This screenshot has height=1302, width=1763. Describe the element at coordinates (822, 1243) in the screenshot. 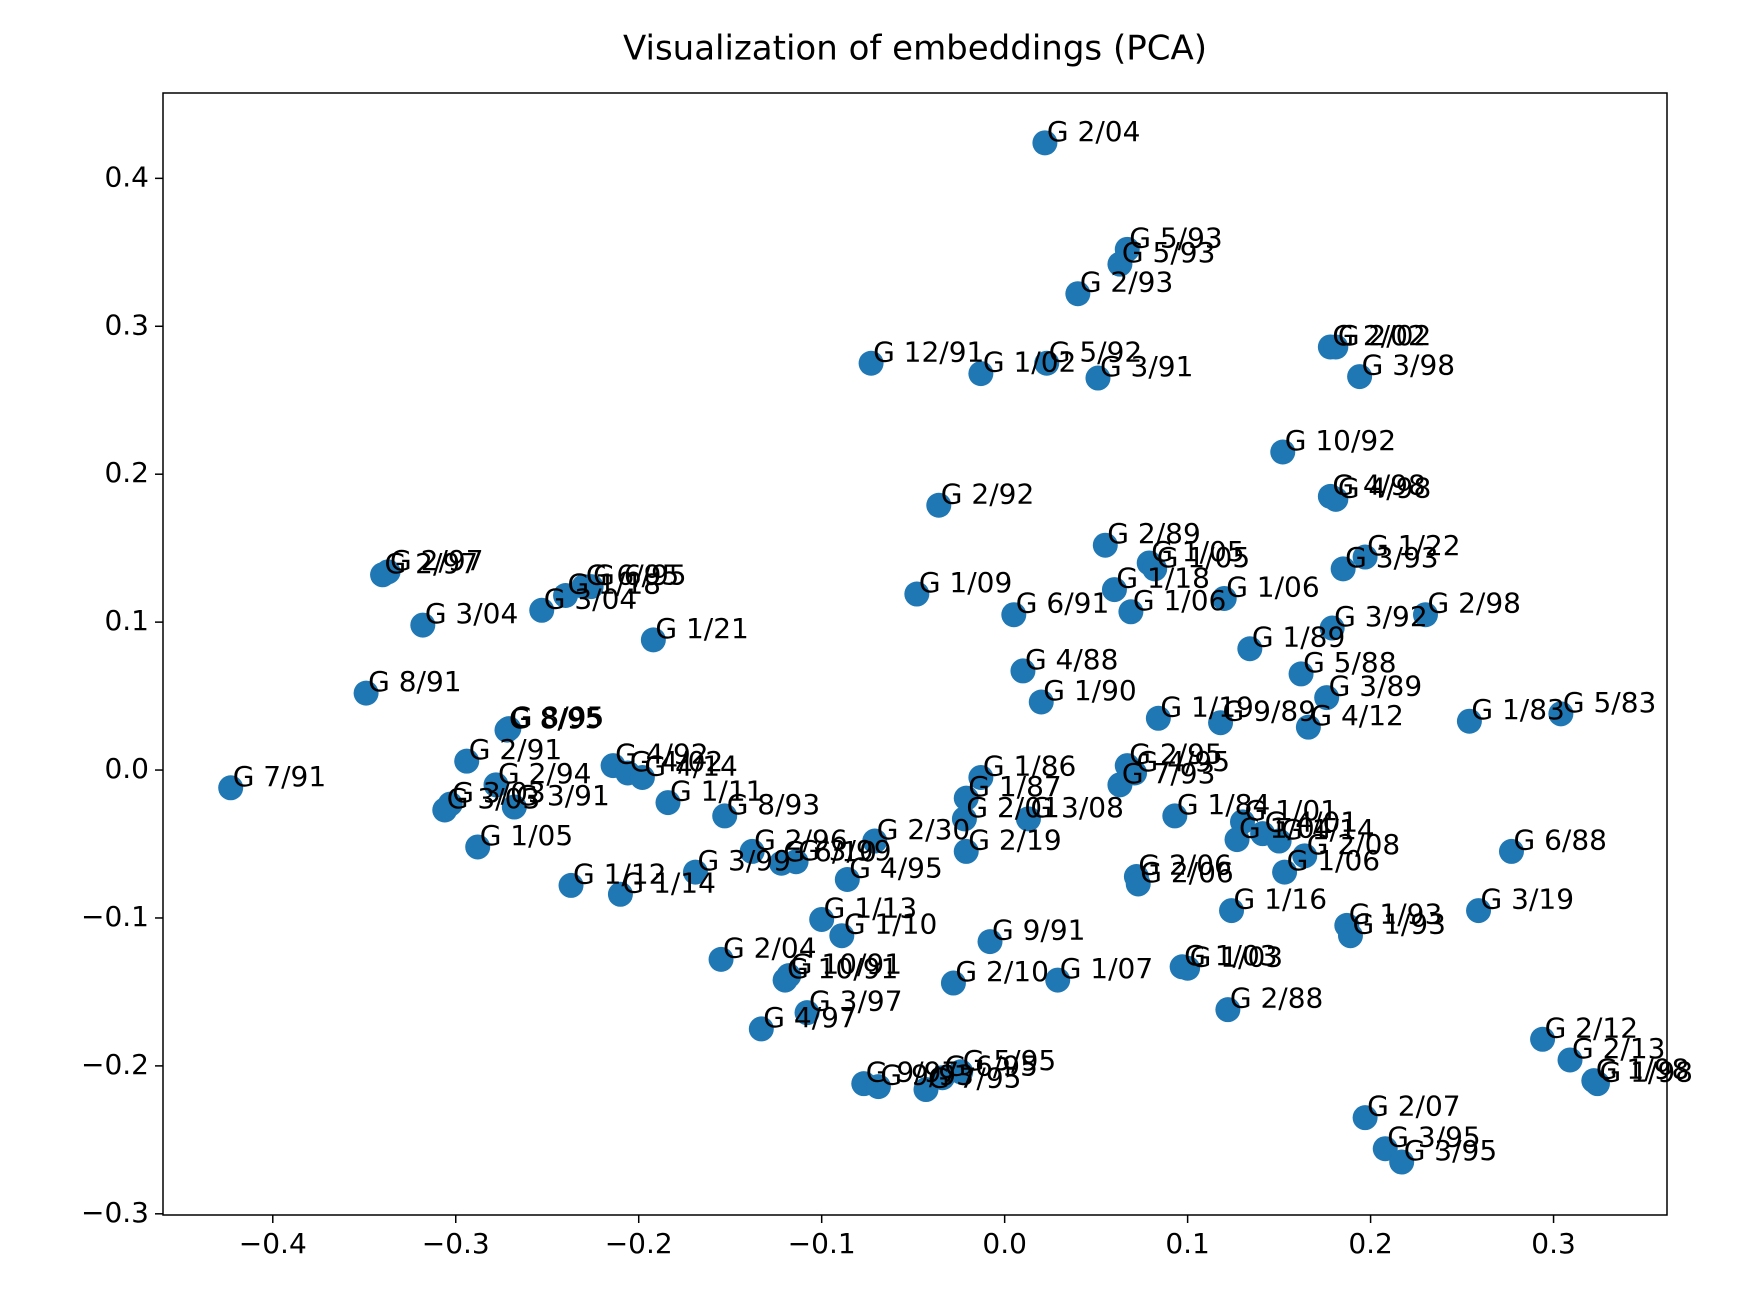

I see `x-tick-label: −0.1` at that location.